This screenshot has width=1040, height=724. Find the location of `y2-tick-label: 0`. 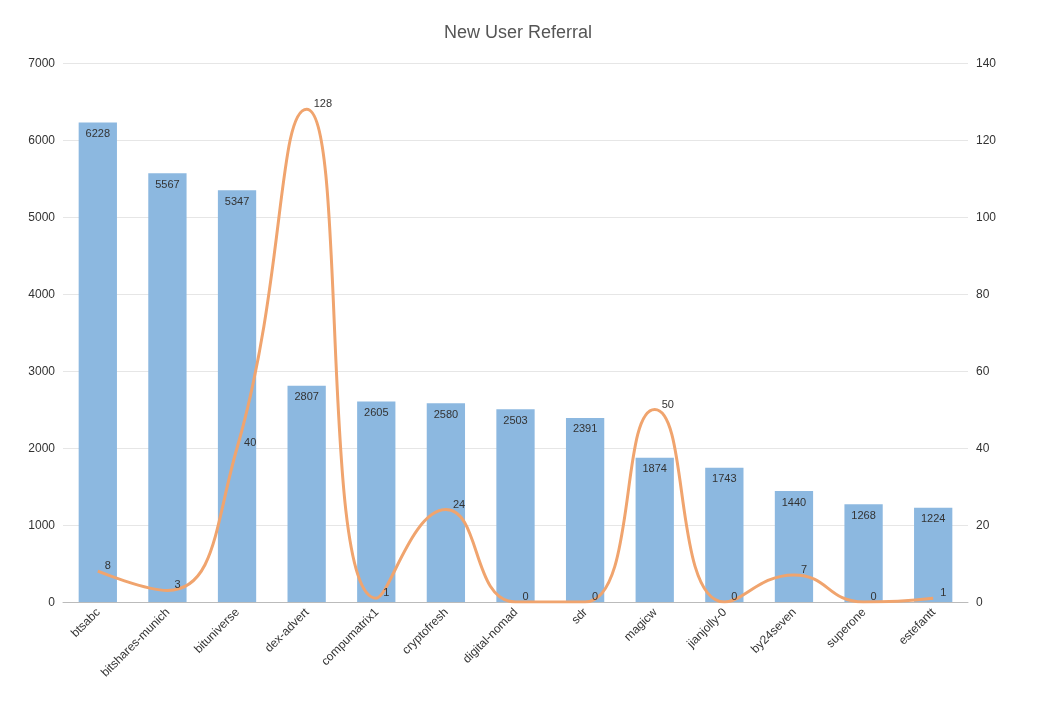

y2-tick-label: 0 is located at coordinates (979, 602).